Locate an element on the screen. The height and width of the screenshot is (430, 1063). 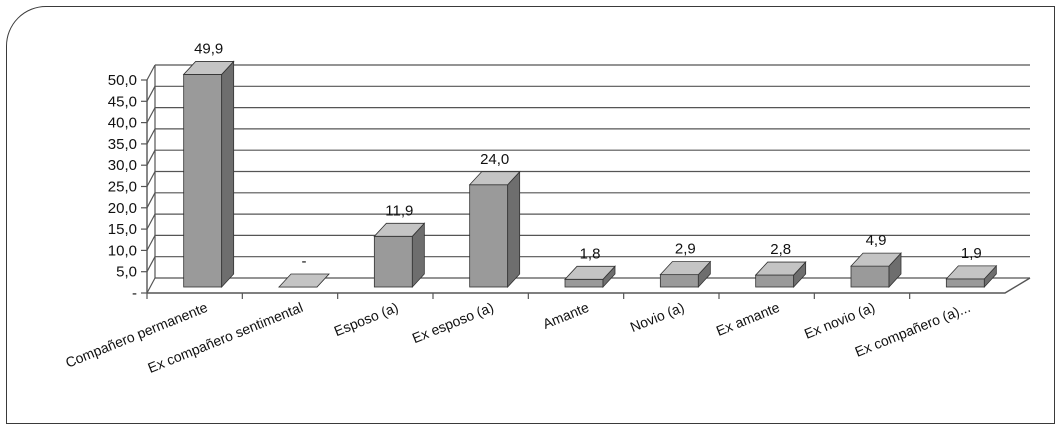
category-label: Ex esposo (a) is located at coordinates (453, 322).